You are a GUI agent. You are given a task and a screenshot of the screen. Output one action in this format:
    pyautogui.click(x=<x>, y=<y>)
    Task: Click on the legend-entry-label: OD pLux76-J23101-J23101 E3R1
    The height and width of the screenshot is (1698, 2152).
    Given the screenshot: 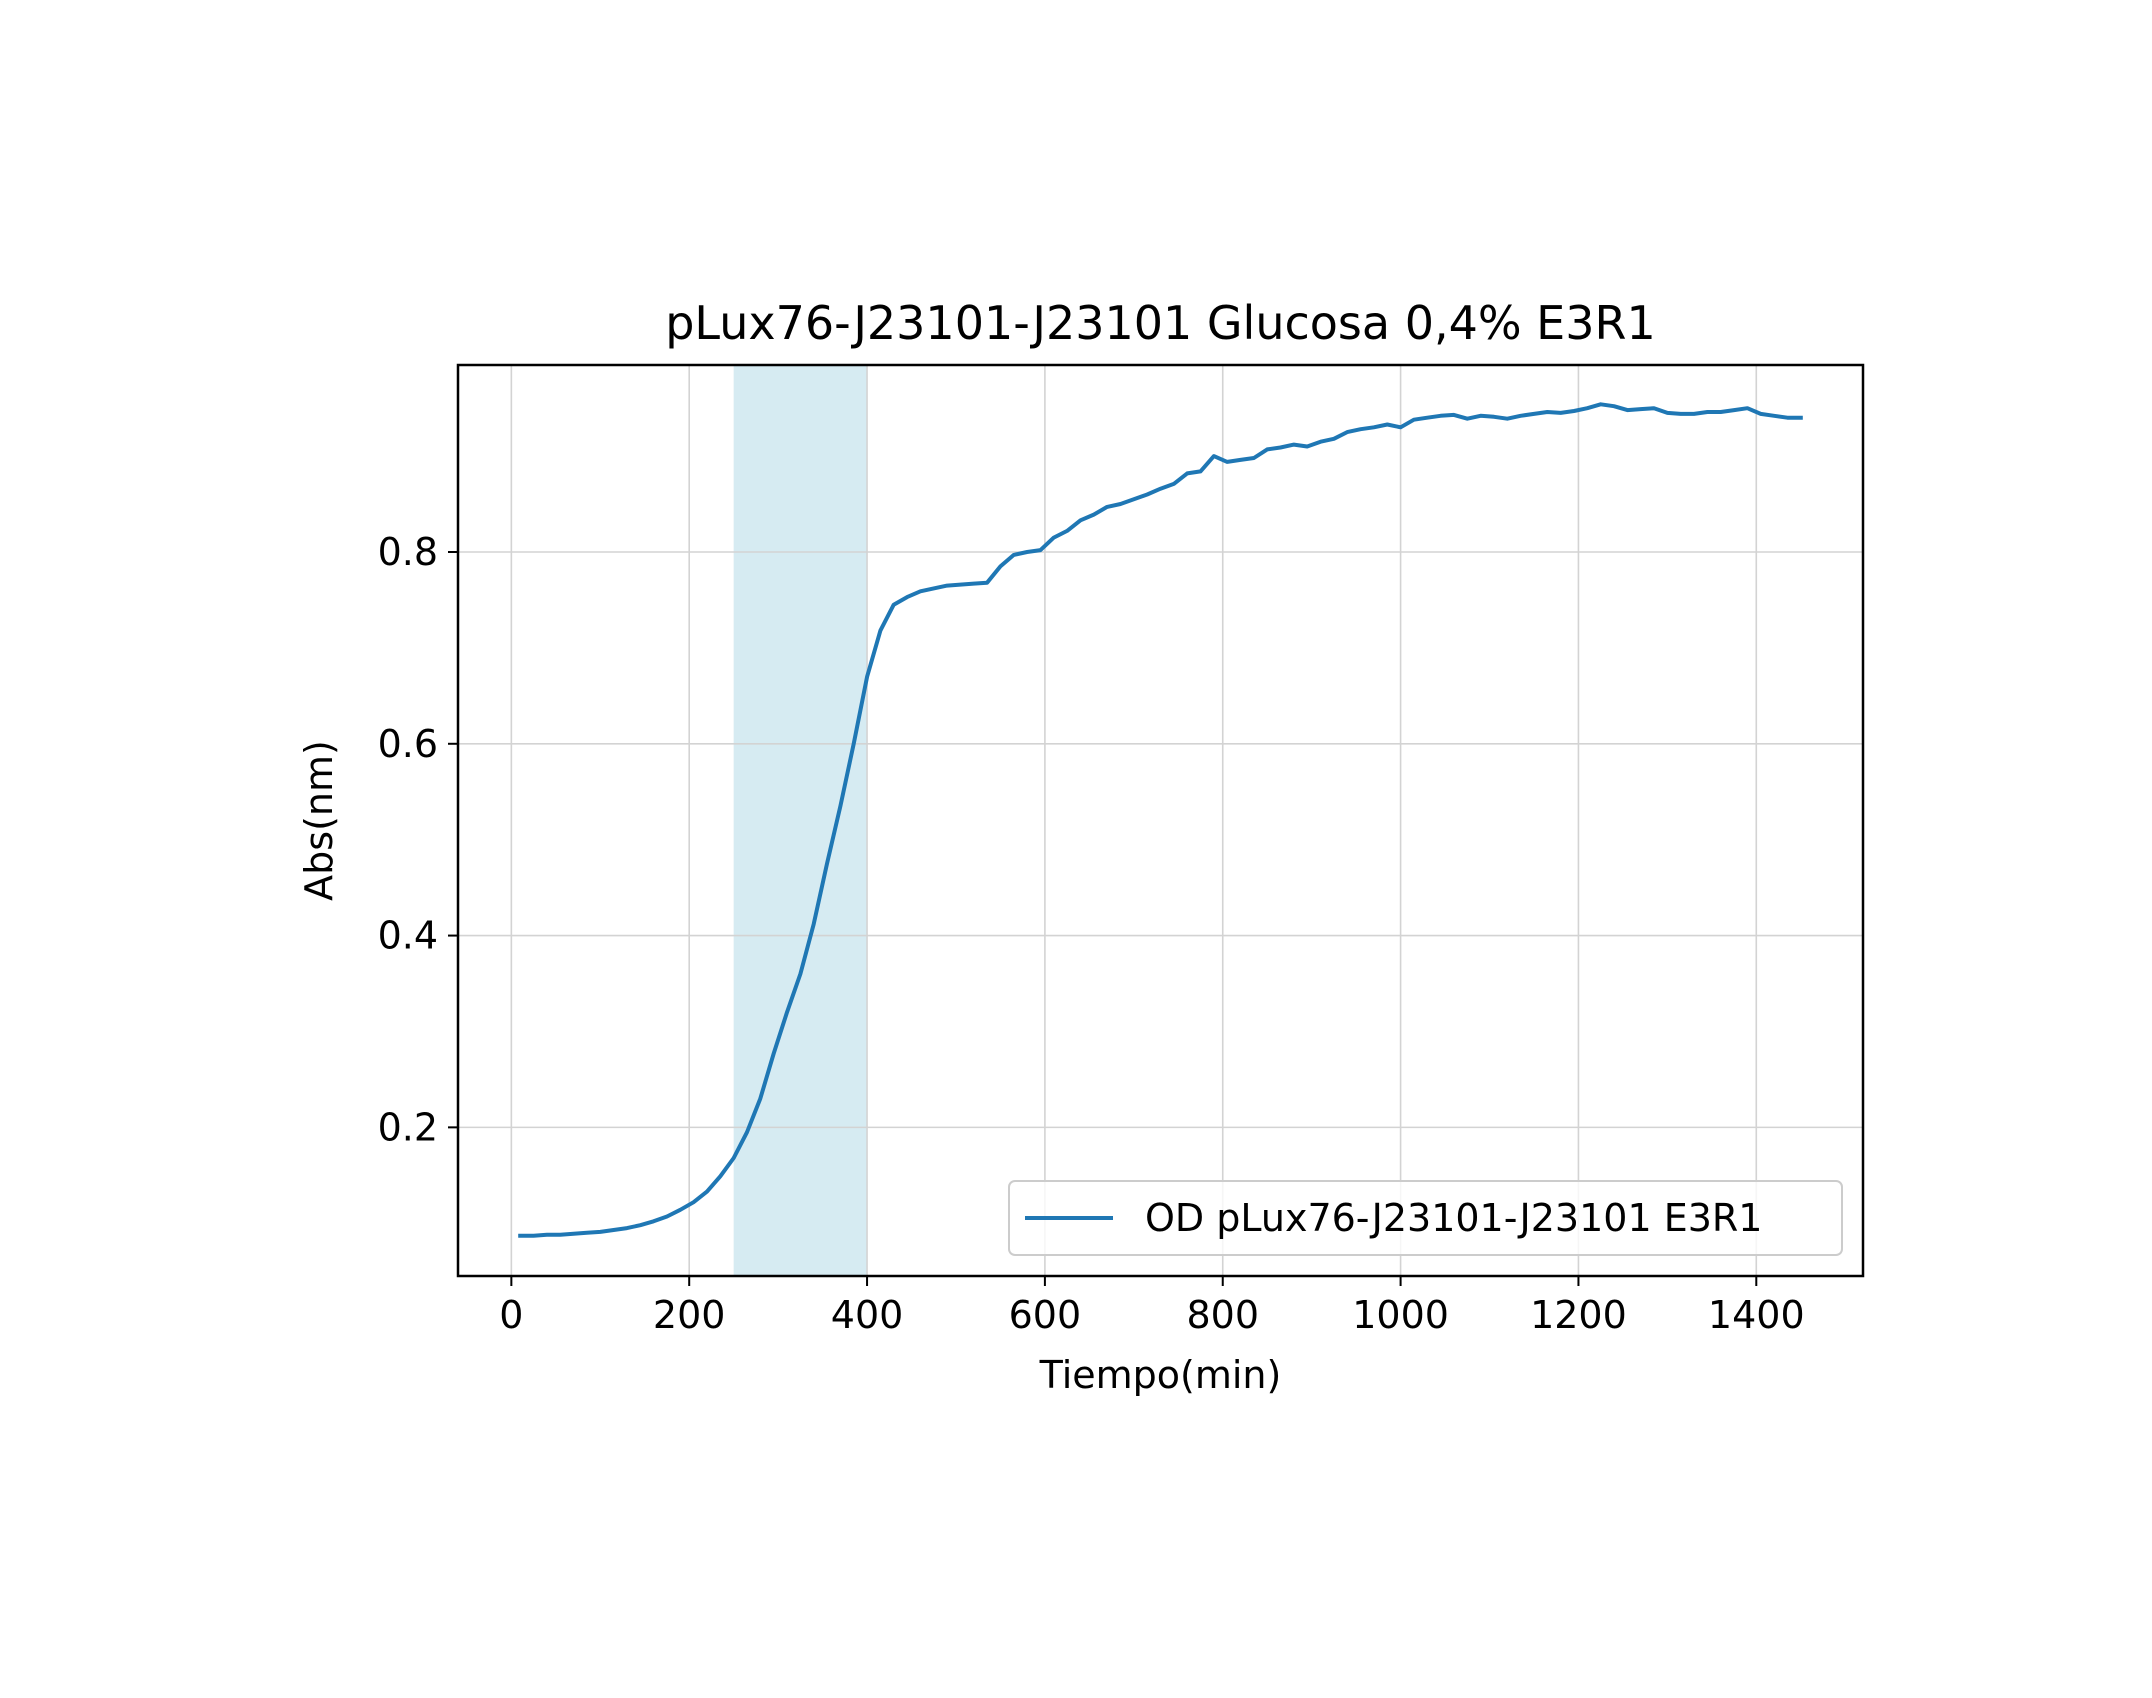 What is the action you would take?
    pyautogui.click(x=1453, y=1218)
    